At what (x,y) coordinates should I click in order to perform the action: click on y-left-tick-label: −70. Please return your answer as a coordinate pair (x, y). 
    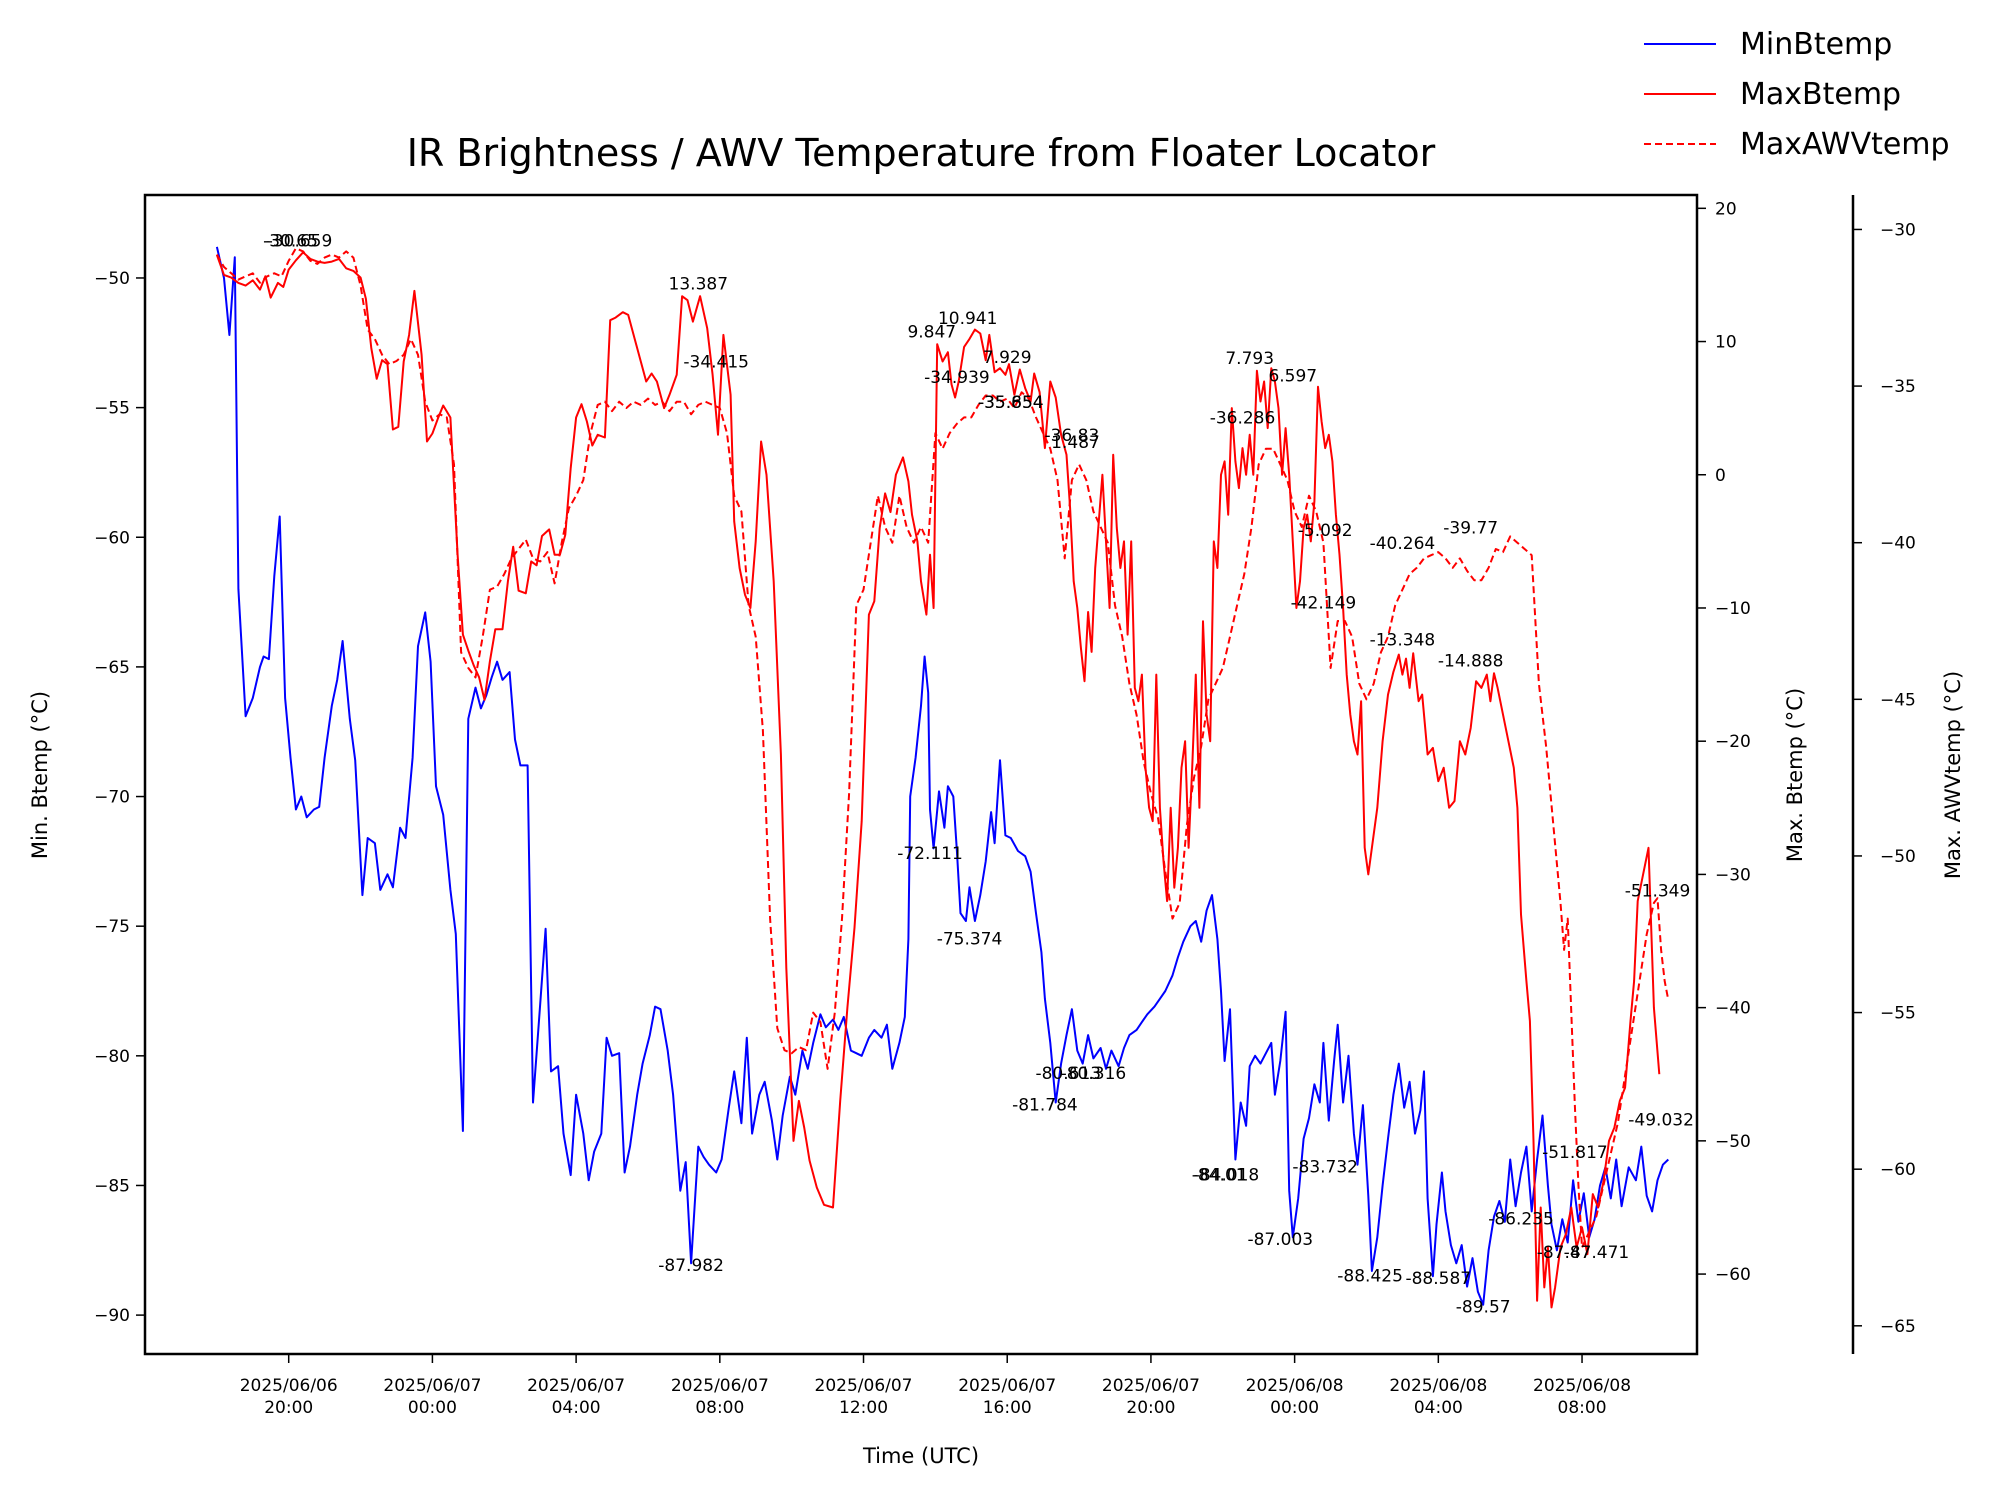
    Looking at the image, I should click on (112, 798).